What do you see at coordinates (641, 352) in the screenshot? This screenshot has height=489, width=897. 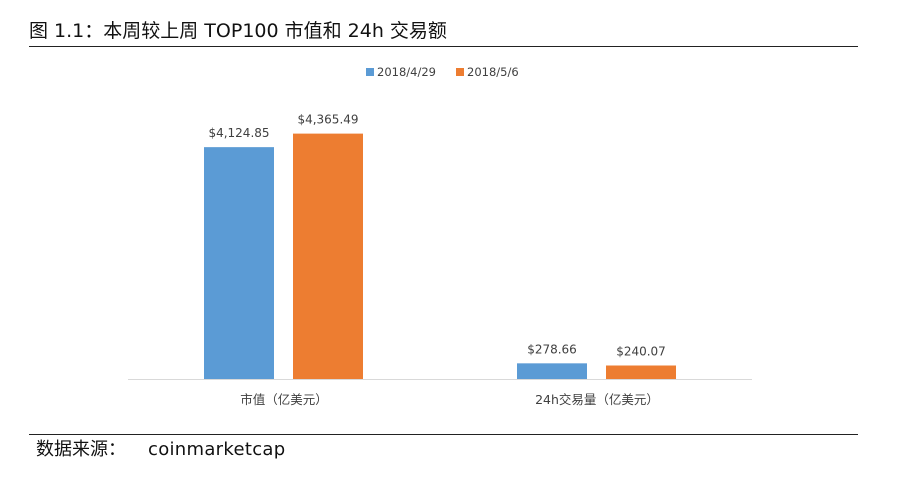 I see `data-label-2-series-2: $240.07` at bounding box center [641, 352].